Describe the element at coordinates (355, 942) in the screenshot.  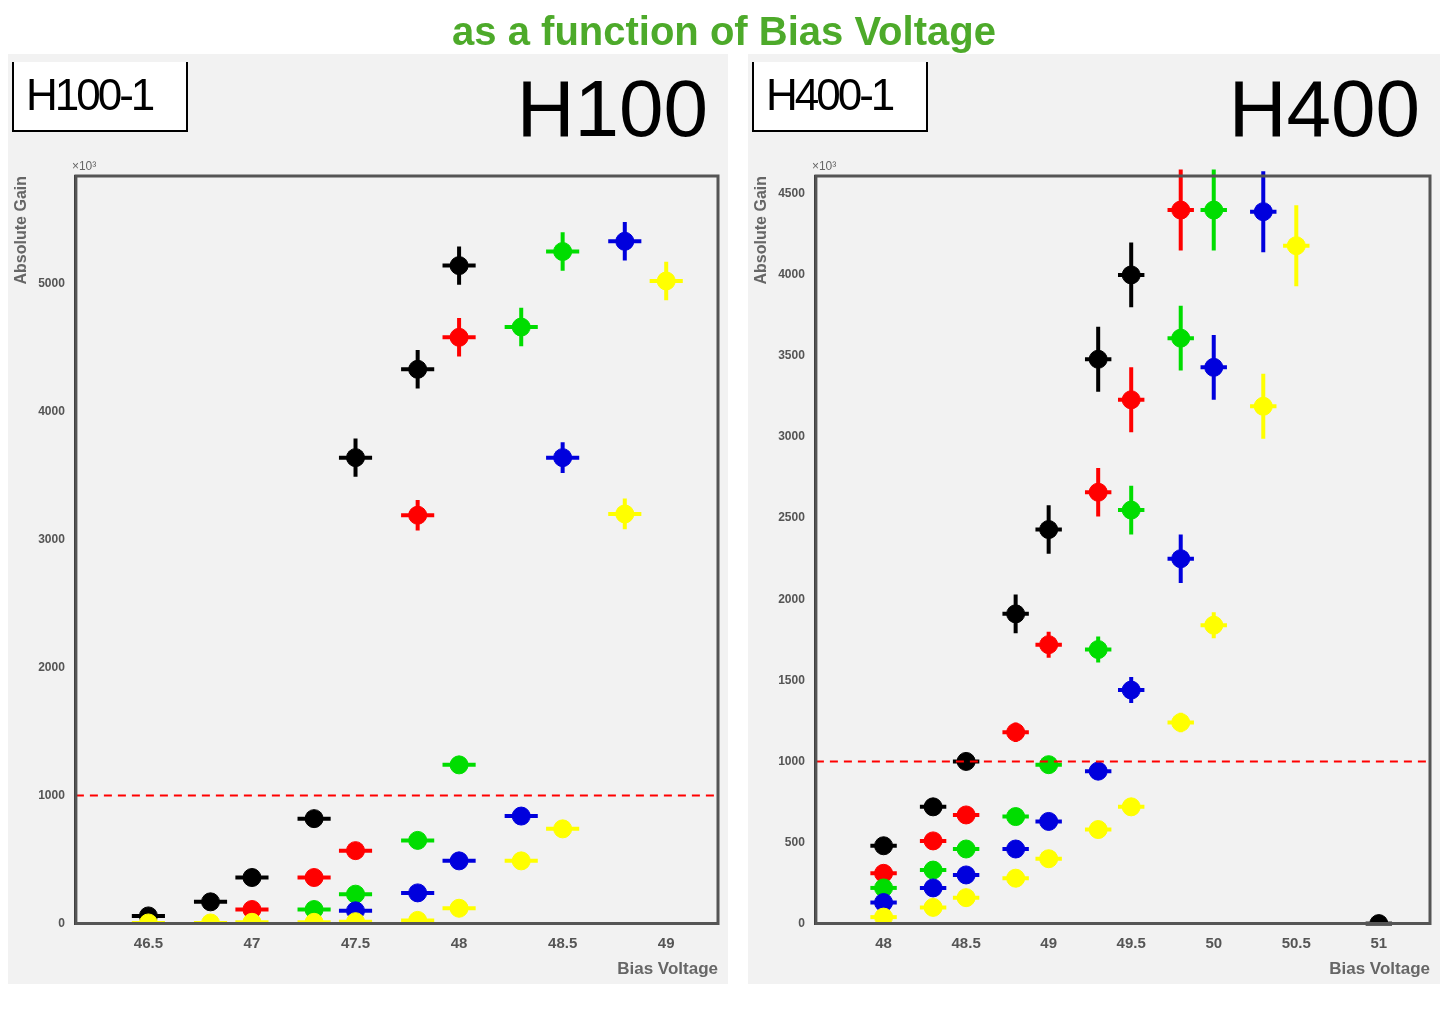
I see `x-tick-label: 47.5` at that location.